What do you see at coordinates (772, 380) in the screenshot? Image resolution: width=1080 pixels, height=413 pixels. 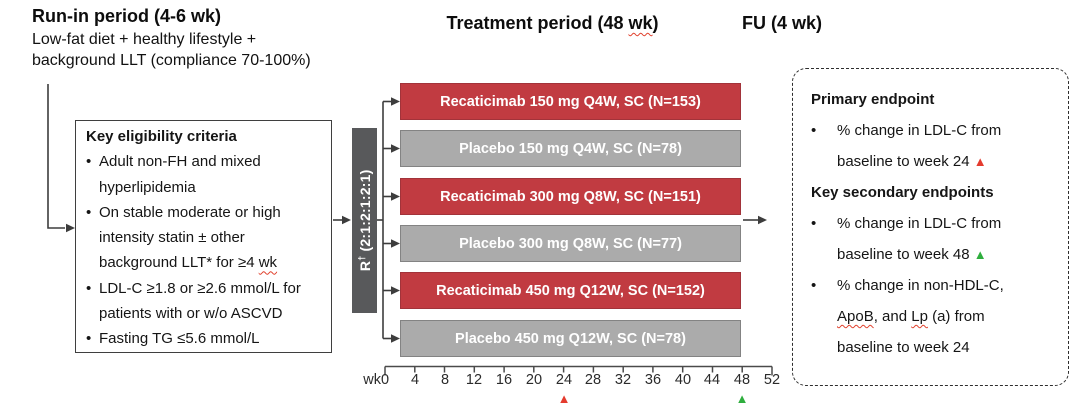 I see `axis-tick-label-52: 52` at bounding box center [772, 380].